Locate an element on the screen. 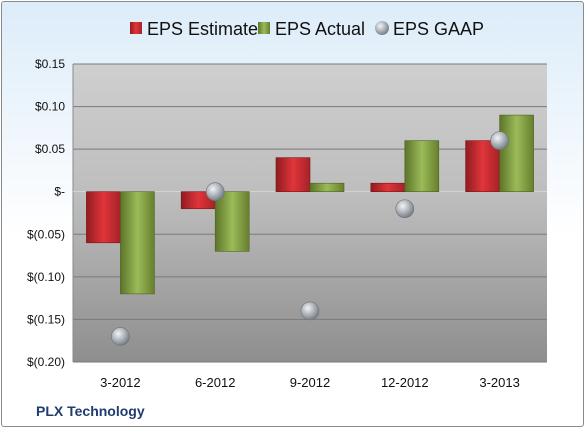 The width and height of the screenshot is (587, 430). company-name: PLX Technology is located at coordinates (90, 411).